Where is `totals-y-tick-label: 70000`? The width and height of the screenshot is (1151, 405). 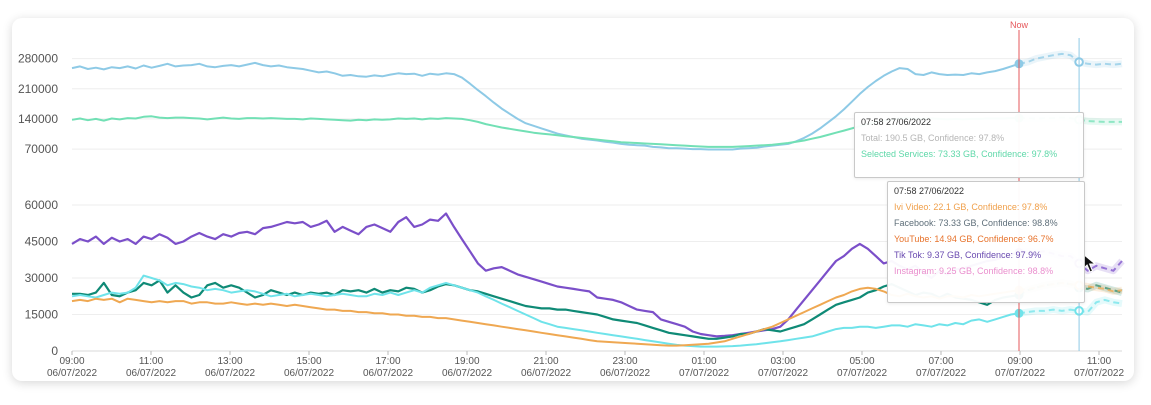
totals-y-tick-label: 70000 is located at coordinates (42, 149).